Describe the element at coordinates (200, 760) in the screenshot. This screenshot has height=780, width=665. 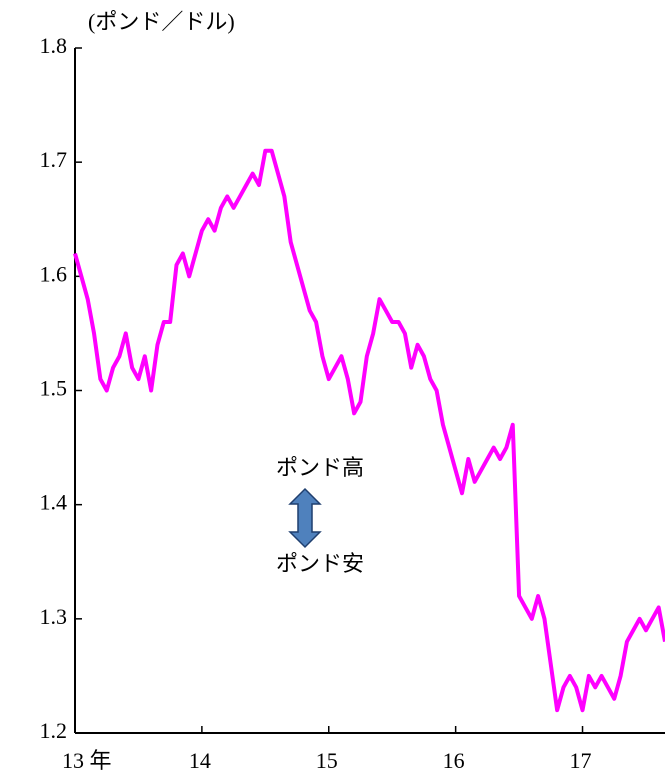
I see `x-tick-label: 14` at that location.